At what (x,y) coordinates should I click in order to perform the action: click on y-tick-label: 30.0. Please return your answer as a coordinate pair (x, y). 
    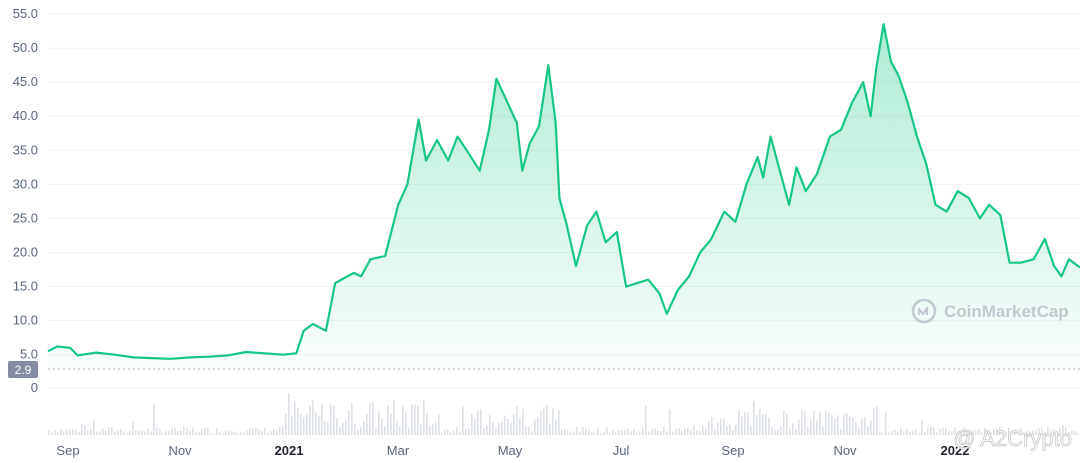
    Looking at the image, I should click on (25, 183).